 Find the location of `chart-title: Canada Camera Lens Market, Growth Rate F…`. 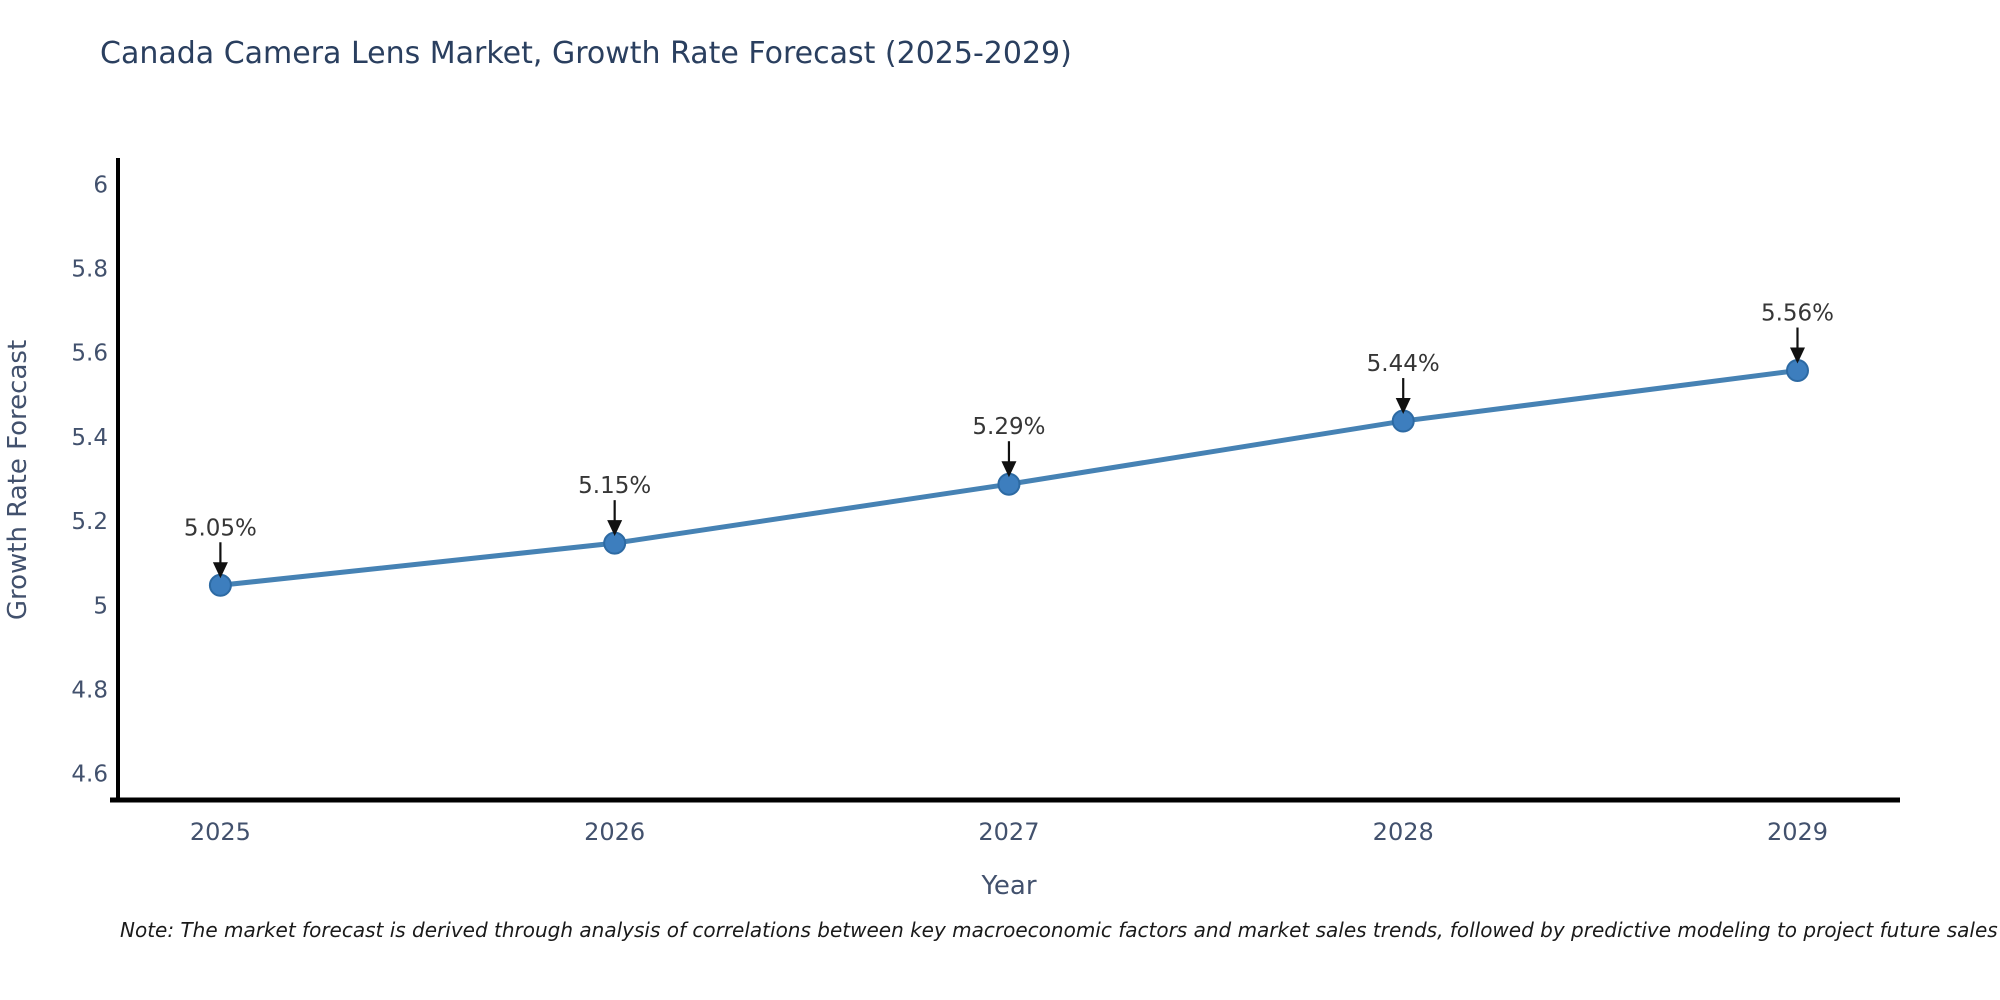

chart-title: Canada Camera Lens Market, Growth Rate F… is located at coordinates (586, 53).